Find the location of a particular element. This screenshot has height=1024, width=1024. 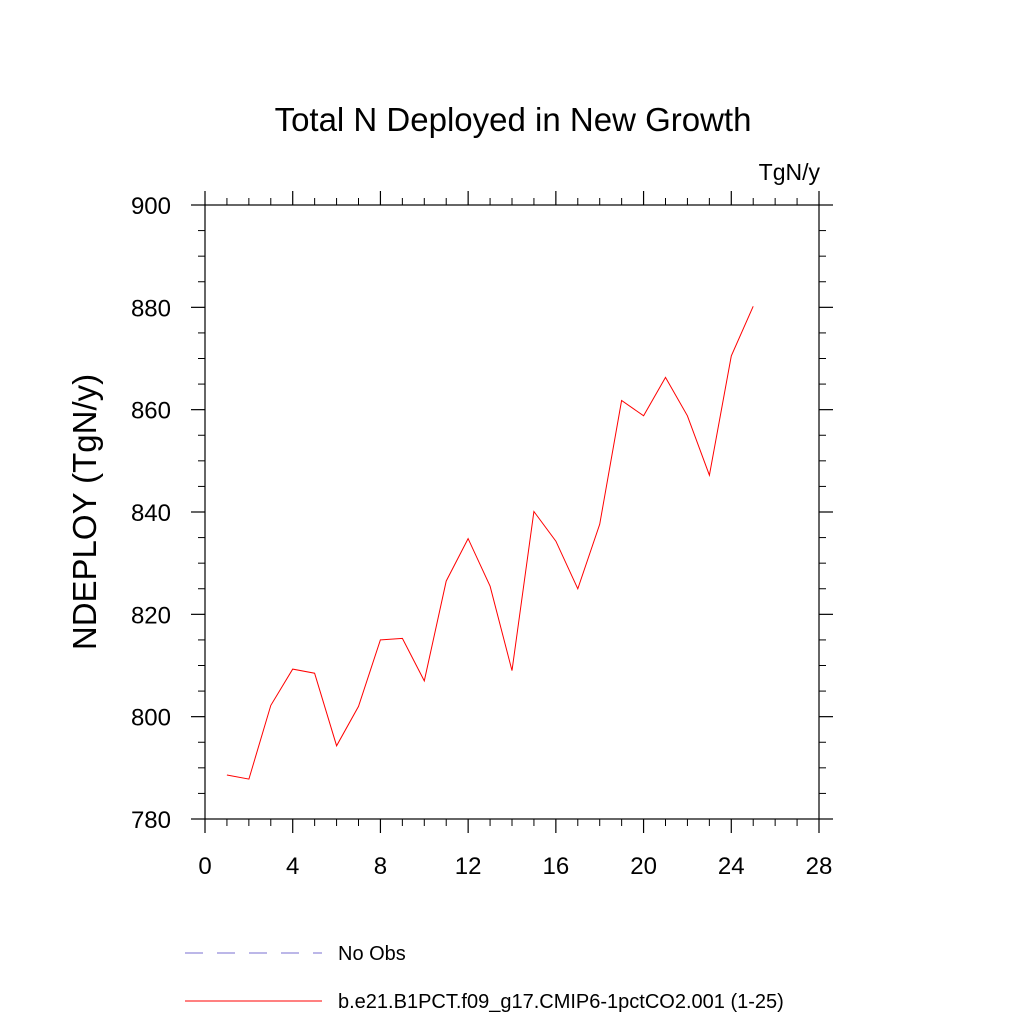

legend-label-no-obs: No Obs is located at coordinates (372, 954).